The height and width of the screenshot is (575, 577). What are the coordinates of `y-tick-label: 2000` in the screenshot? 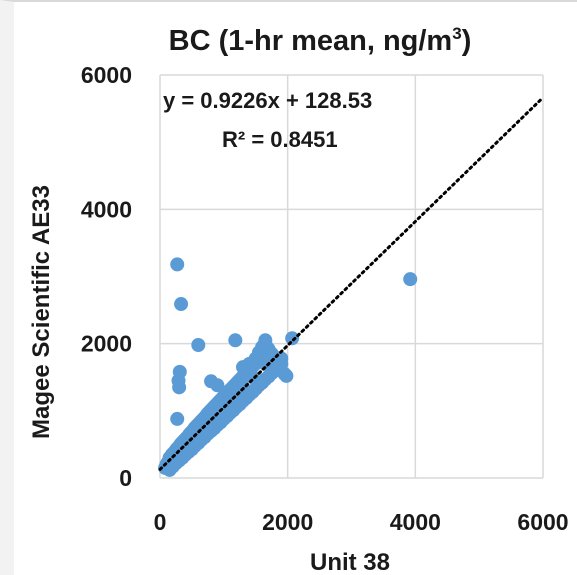 It's located at (106, 344).